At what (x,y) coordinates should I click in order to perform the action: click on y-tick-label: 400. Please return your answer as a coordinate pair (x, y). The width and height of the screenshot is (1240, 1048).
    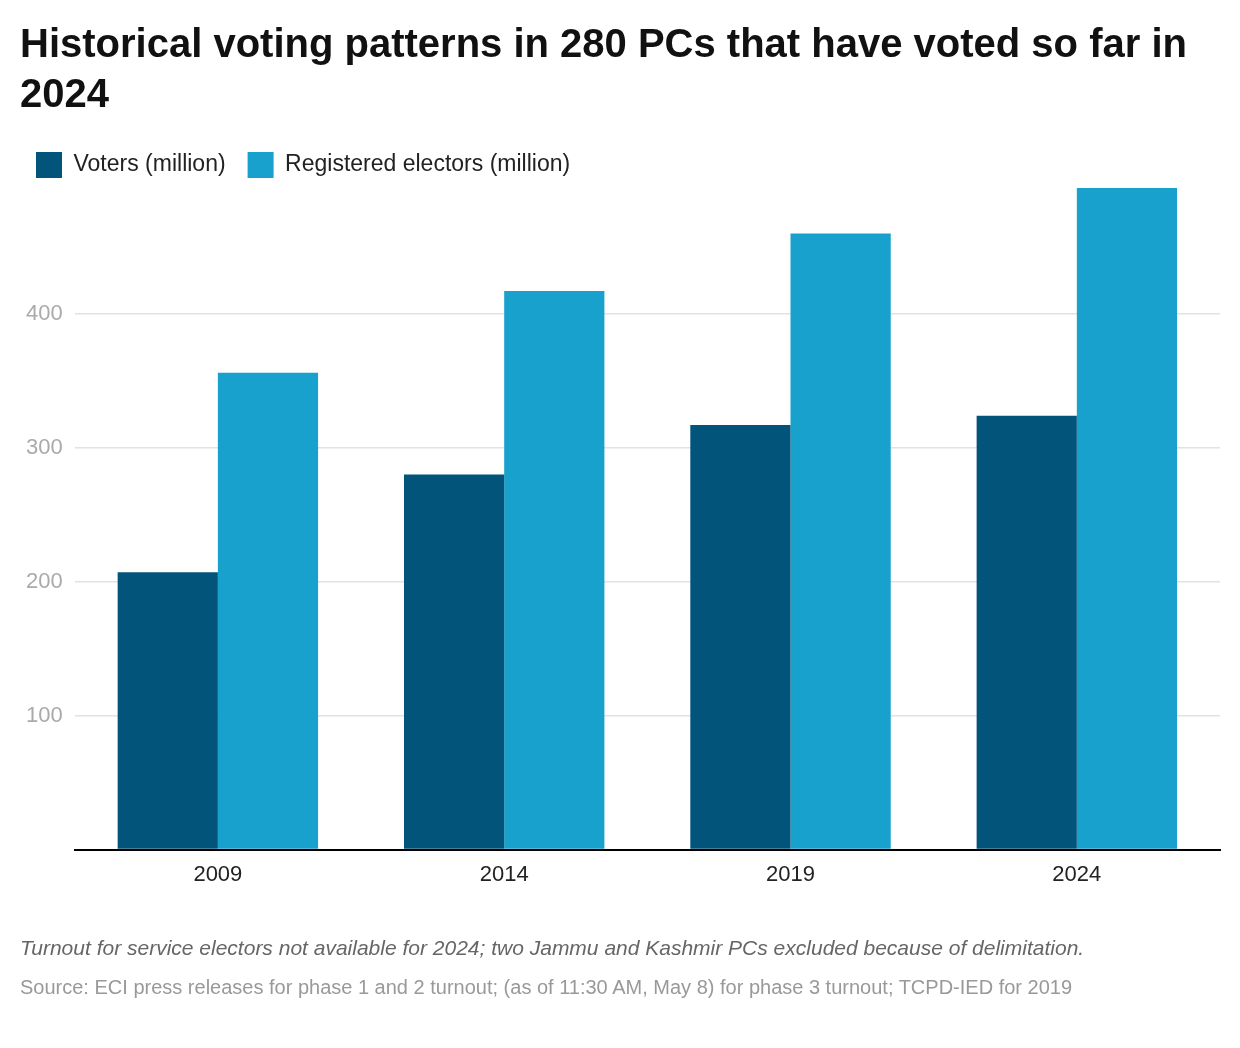
    Looking at the image, I should click on (44, 312).